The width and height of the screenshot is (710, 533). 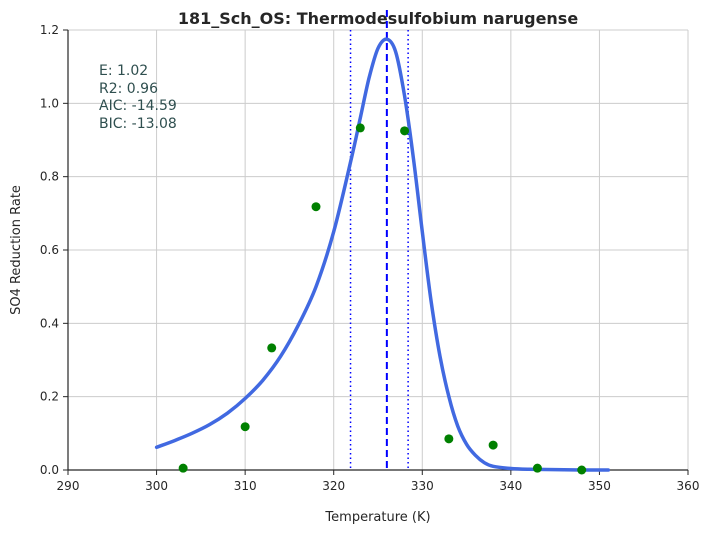 I want to click on x-tick-label: 330, so click(x=422, y=486).